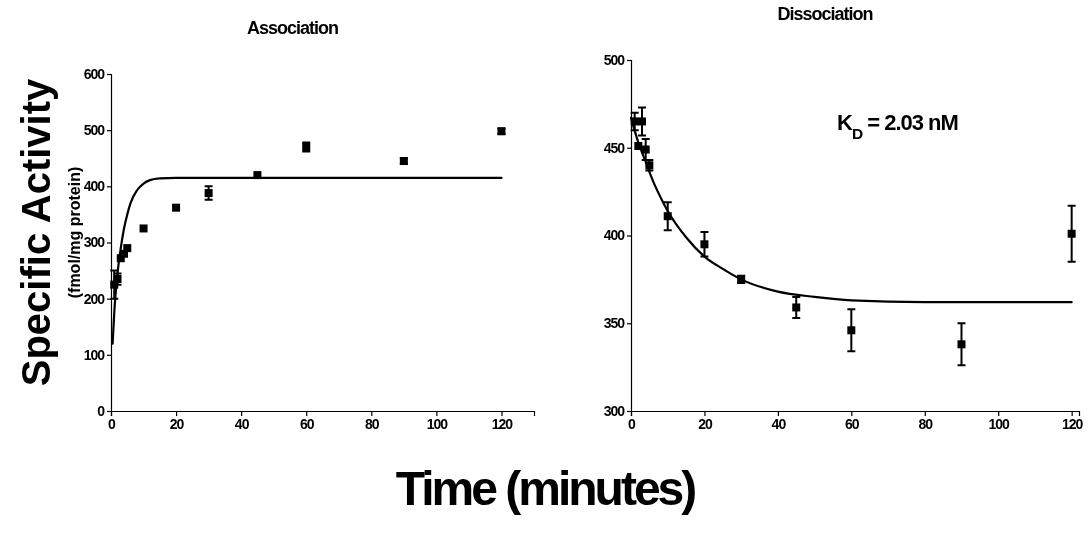  I want to click on y-tick-label: 200, so click(94, 298).